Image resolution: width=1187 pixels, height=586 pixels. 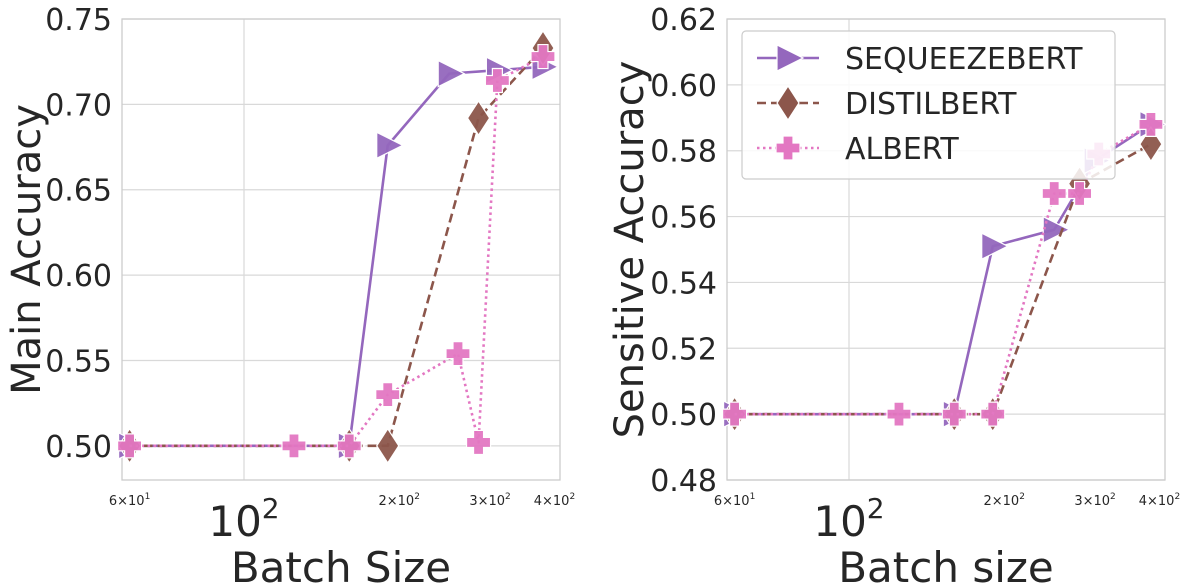 What do you see at coordinates (27, 249) in the screenshot?
I see `y-axis-label: Main Accuracy` at bounding box center [27, 249].